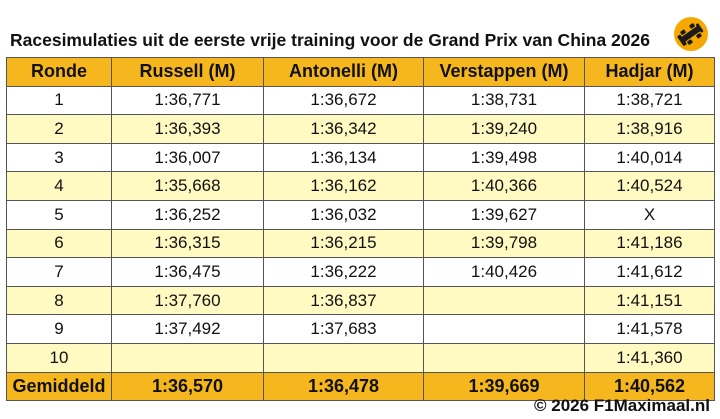 The width and height of the screenshot is (720, 419). I want to click on time-cell: 1:41,186, so click(649, 243).